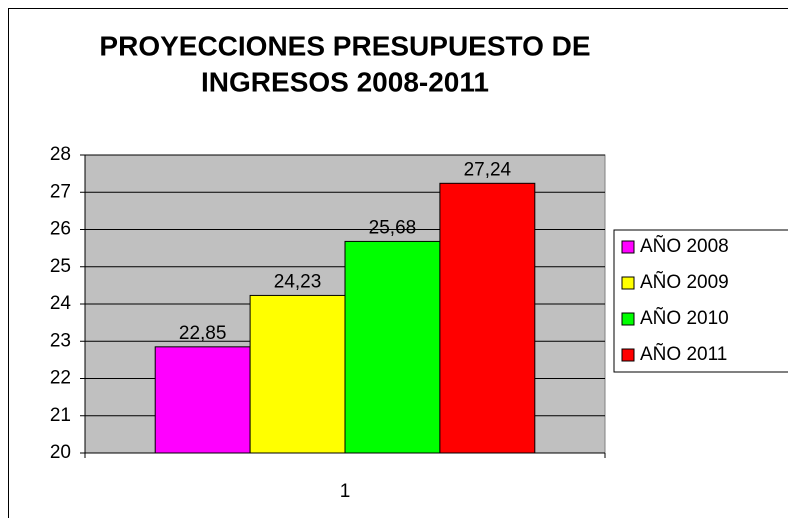 This screenshot has width=788, height=518. What do you see at coordinates (60, 266) in the screenshot?
I see `y-tick-label: 25` at bounding box center [60, 266].